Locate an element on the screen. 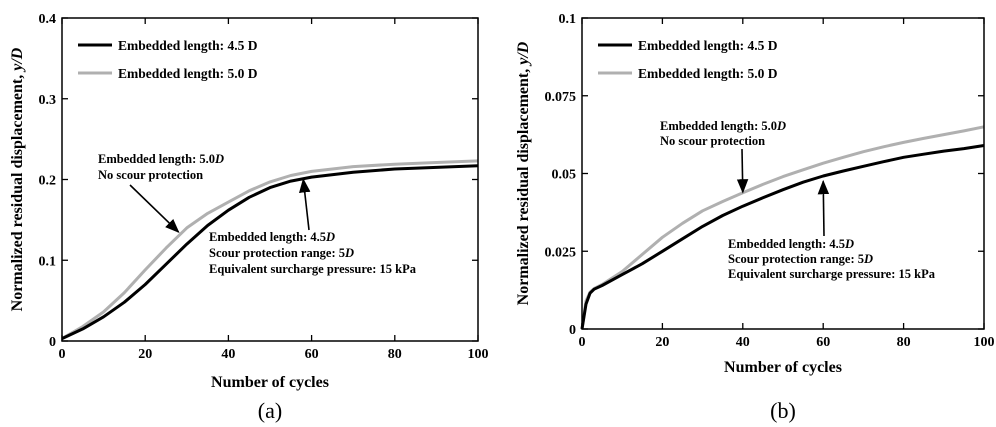 Image resolution: width=996 pixels, height=427 pixels. y-tick-labels-b: 0 0.025 0.05 0.075 0.1 is located at coordinates (561, 175).